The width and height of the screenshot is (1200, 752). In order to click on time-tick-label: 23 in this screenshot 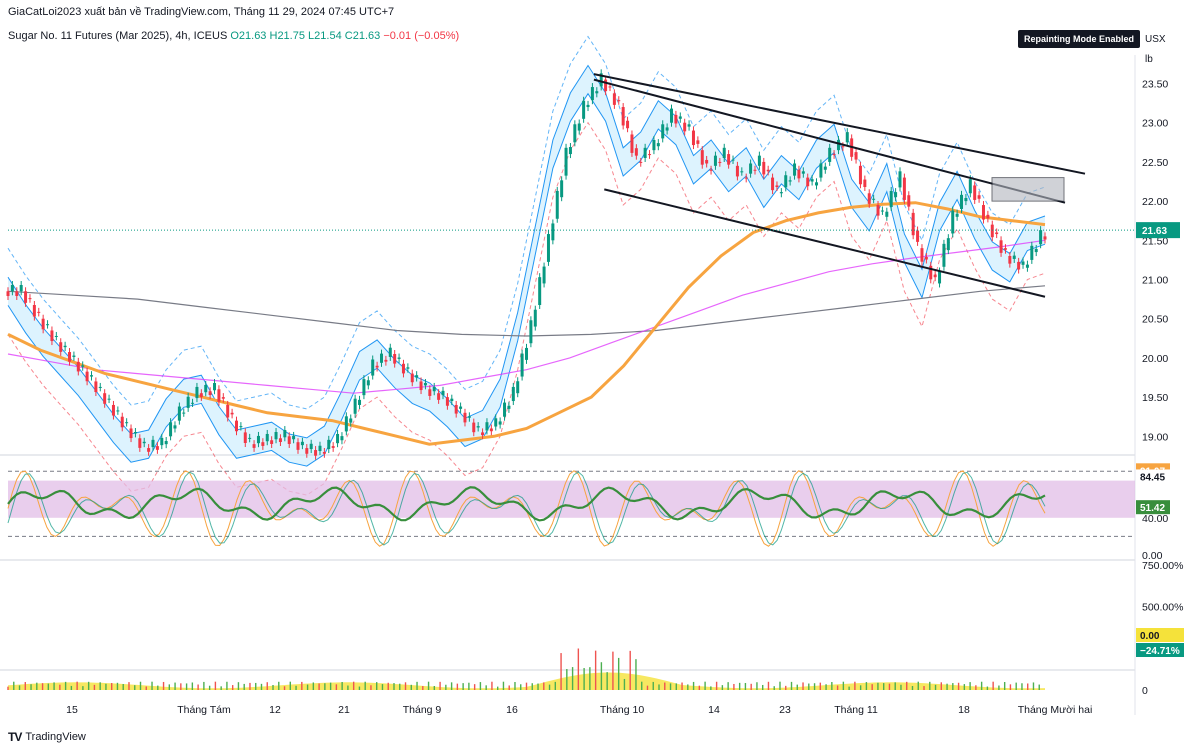, I will do `click(785, 710)`.